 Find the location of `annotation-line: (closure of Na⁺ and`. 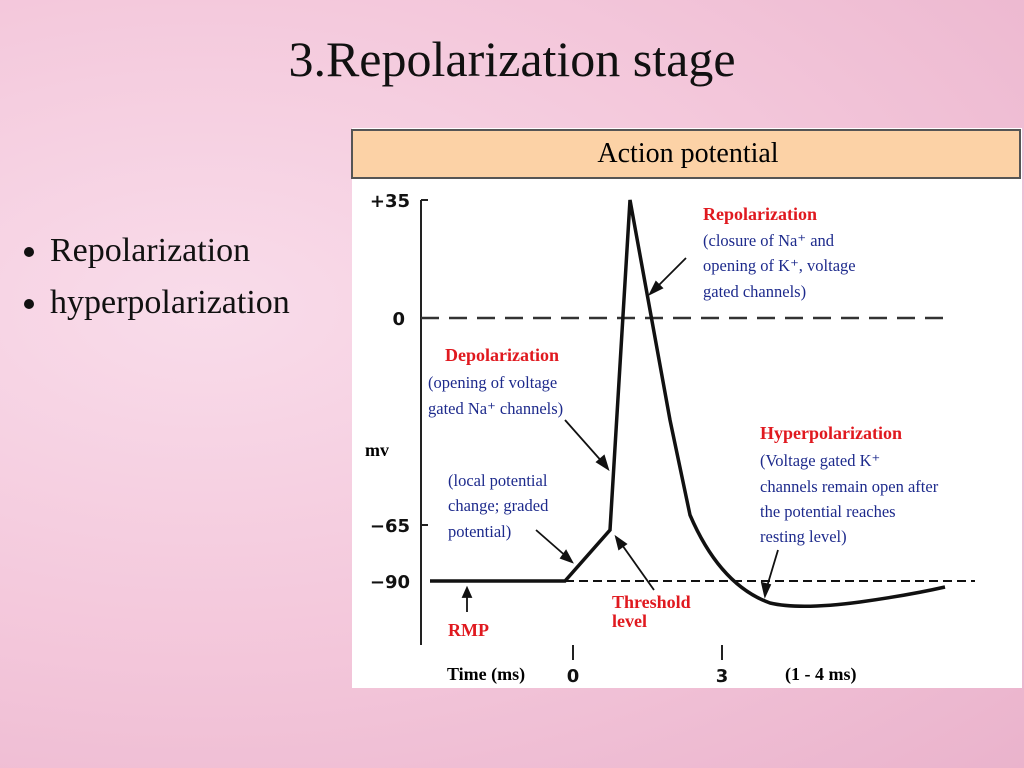

annotation-line: (closure of Na⁺ and is located at coordinates (769, 240).